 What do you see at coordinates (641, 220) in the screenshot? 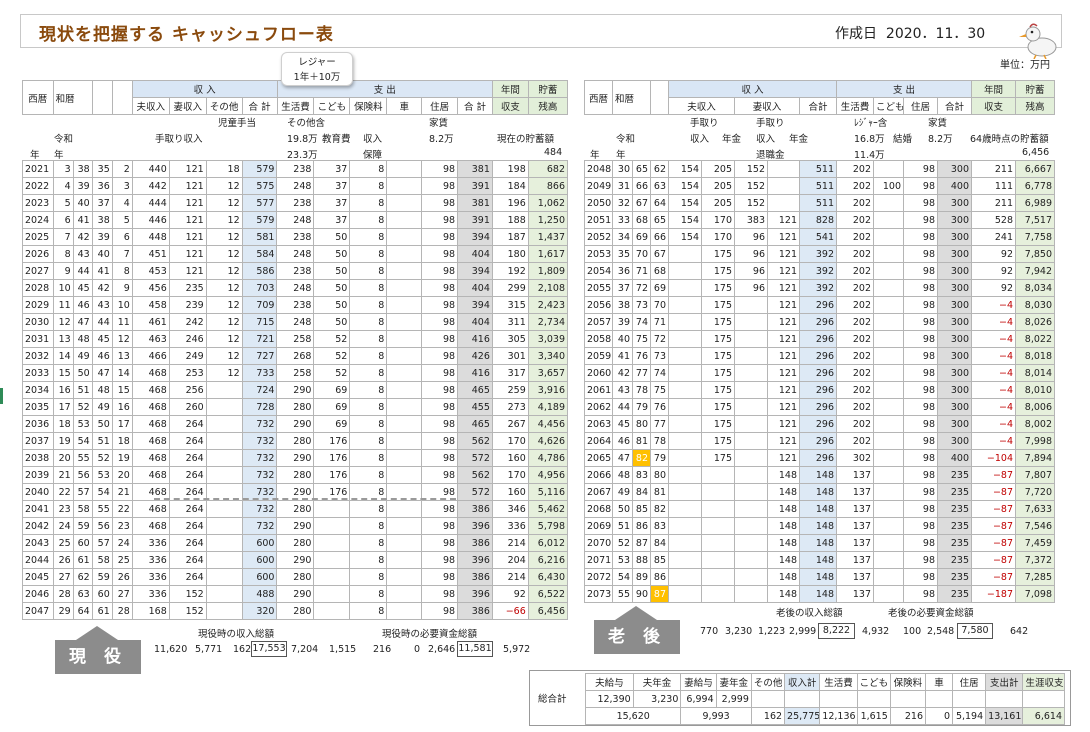
I see `table-cell: 68` at bounding box center [641, 220].